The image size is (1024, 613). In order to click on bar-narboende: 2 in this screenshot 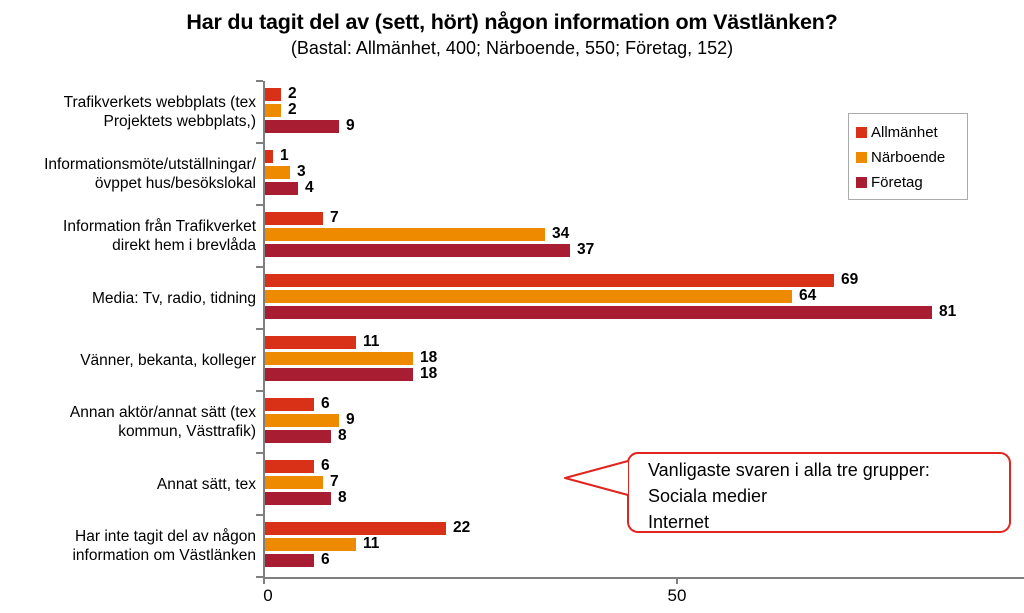, I will do `click(281, 109)`.